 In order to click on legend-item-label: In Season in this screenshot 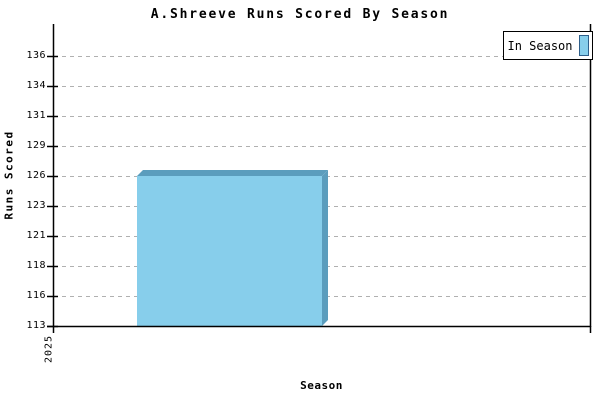, I will do `click(540, 45)`.